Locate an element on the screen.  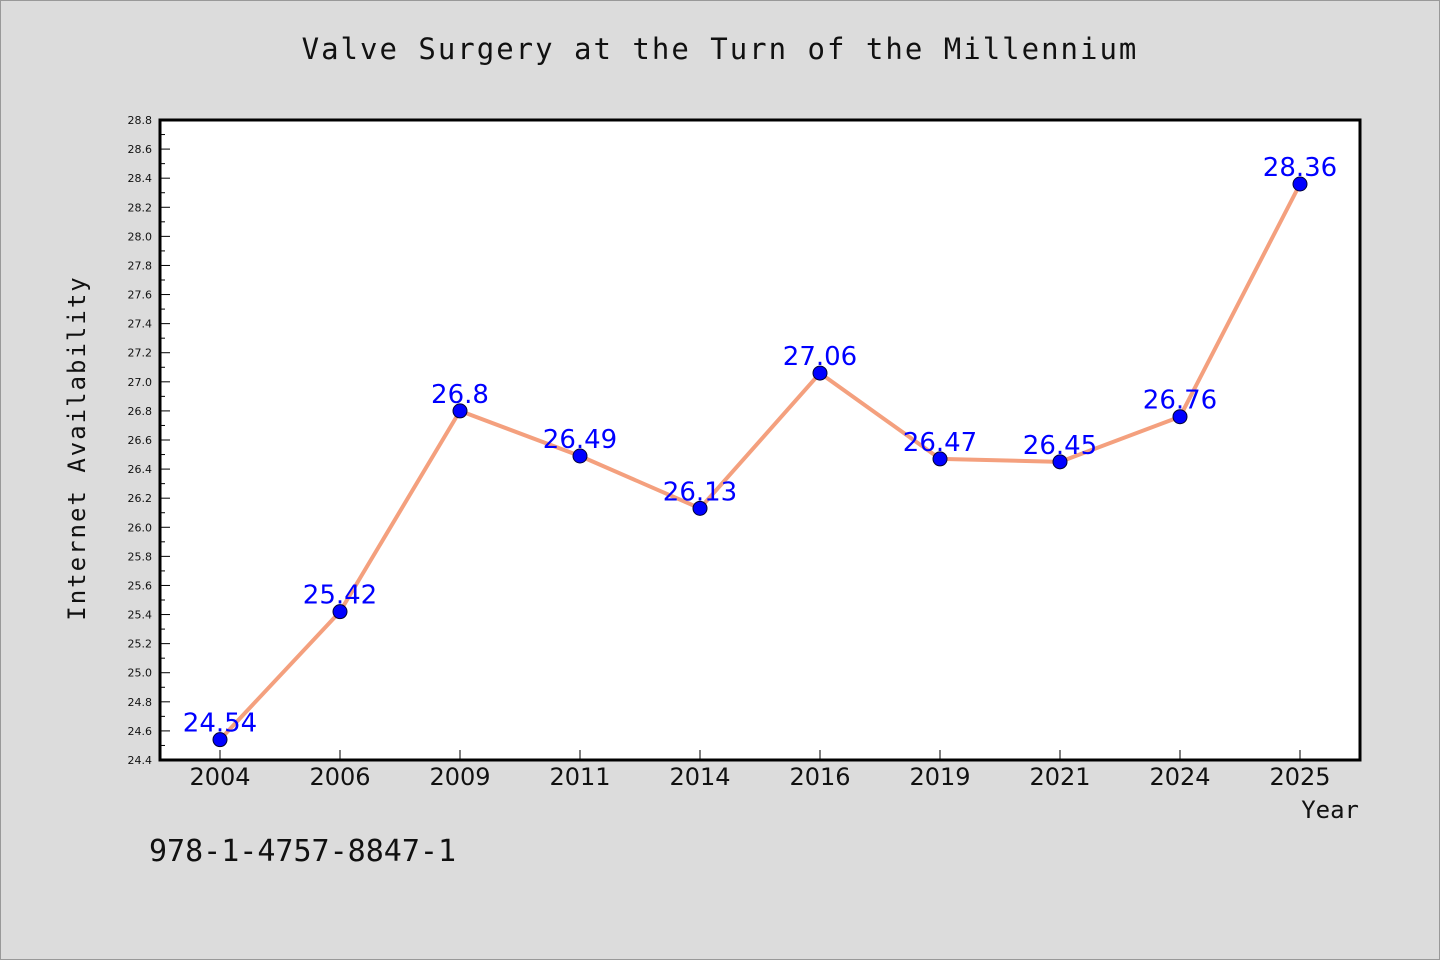
x-tick-label: 2011 is located at coordinates (579, 777).